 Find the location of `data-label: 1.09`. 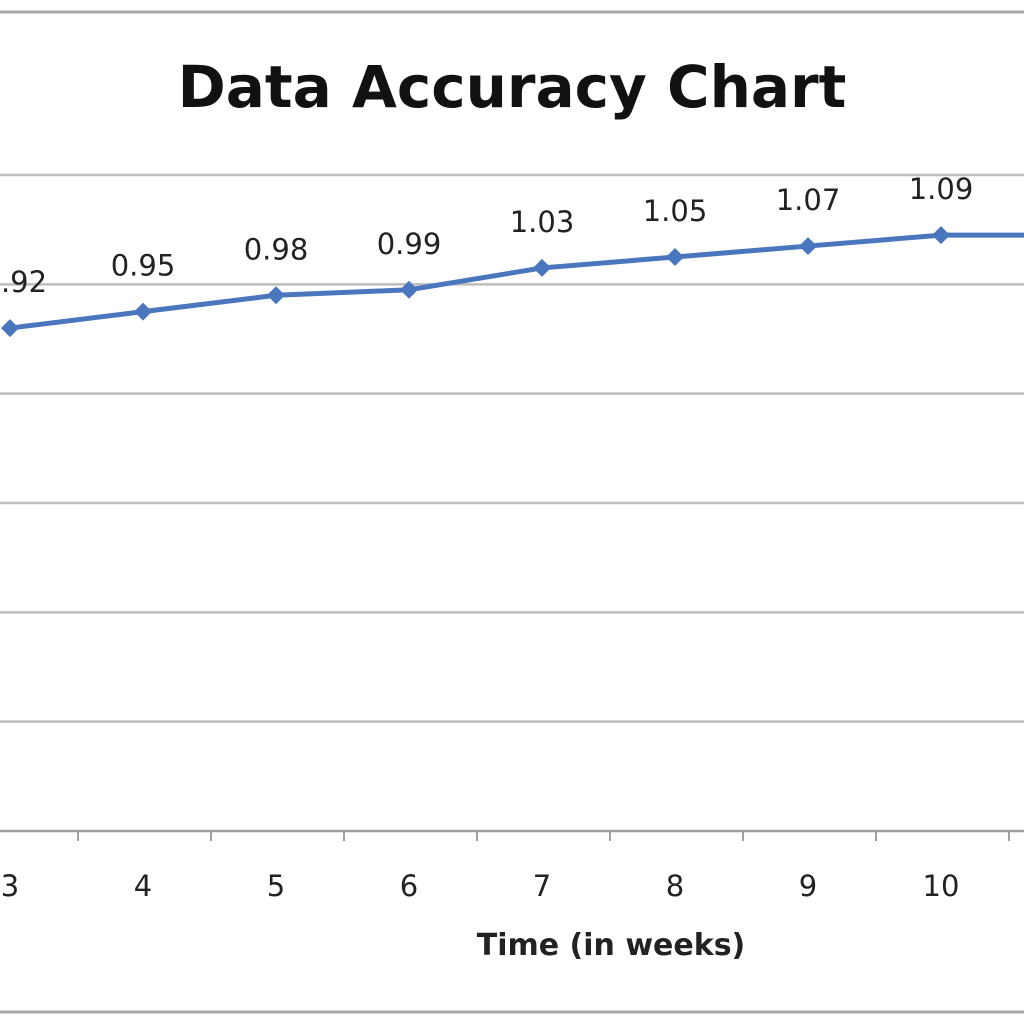

data-label: 1.09 is located at coordinates (941, 189).